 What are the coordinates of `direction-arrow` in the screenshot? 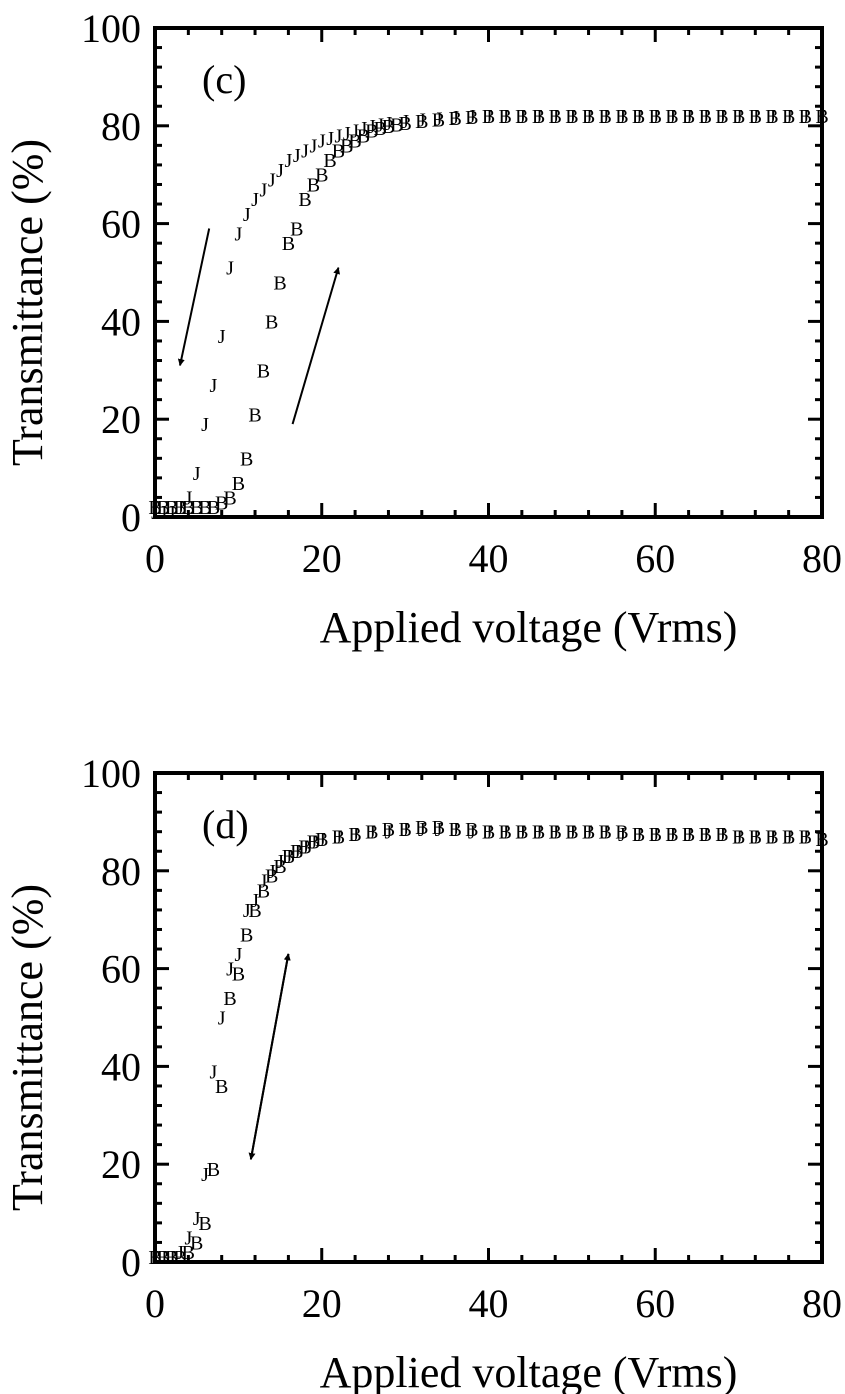 It's located at (269, 1056).